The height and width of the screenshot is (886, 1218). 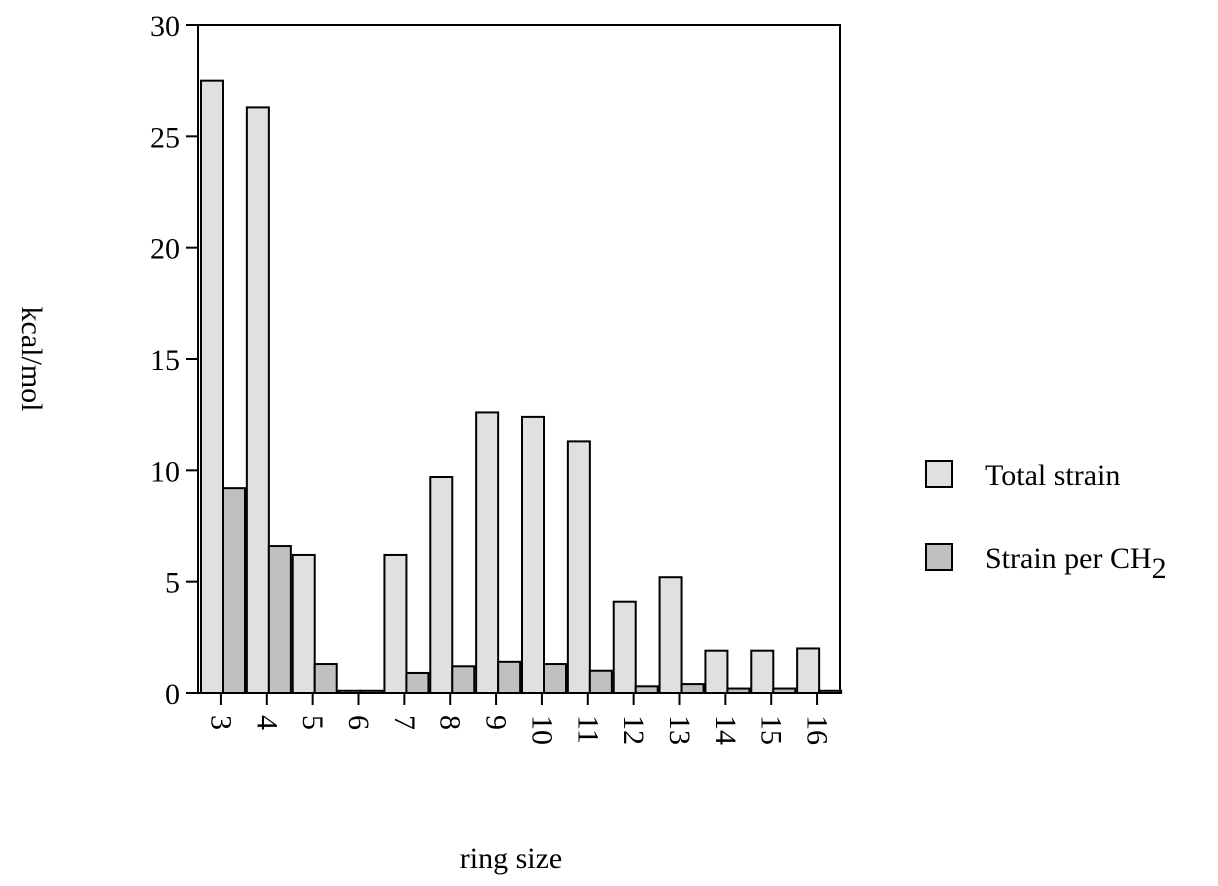 What do you see at coordinates (165, 249) in the screenshot?
I see `y-tick-label: 20` at bounding box center [165, 249].